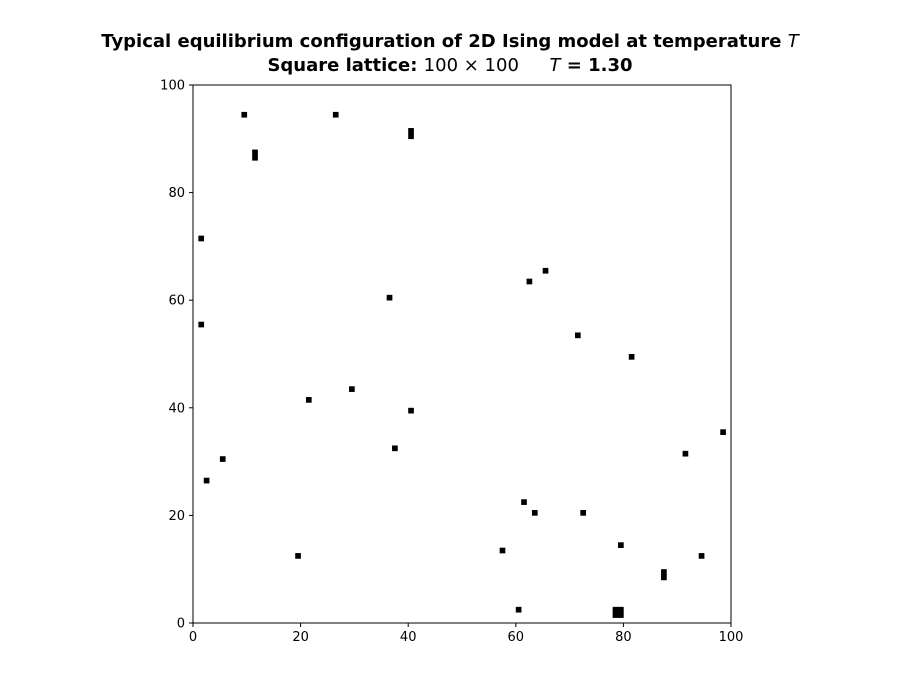  What do you see at coordinates (599, 65) in the screenshot?
I see `subtitle-temperature-value: = 1.30` at bounding box center [599, 65].